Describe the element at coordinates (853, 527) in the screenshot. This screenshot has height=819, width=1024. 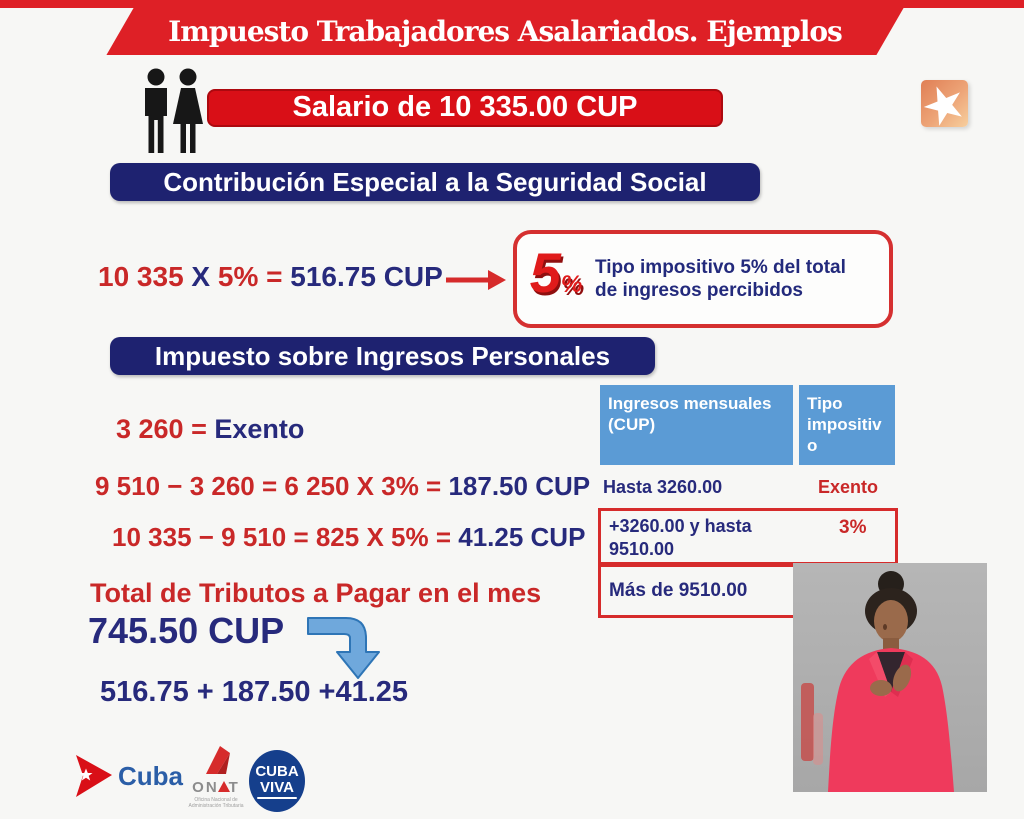
I see `table-row2-rate: 3%` at that location.